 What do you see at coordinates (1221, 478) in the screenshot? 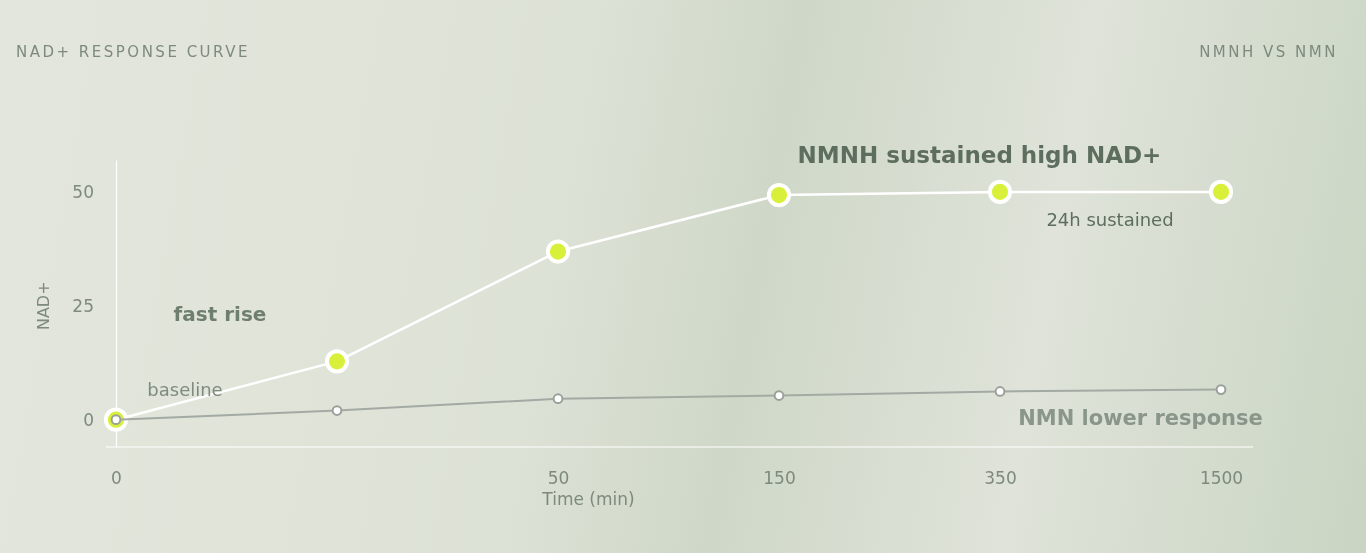
I see `x-tick-label: 1500` at bounding box center [1221, 478].